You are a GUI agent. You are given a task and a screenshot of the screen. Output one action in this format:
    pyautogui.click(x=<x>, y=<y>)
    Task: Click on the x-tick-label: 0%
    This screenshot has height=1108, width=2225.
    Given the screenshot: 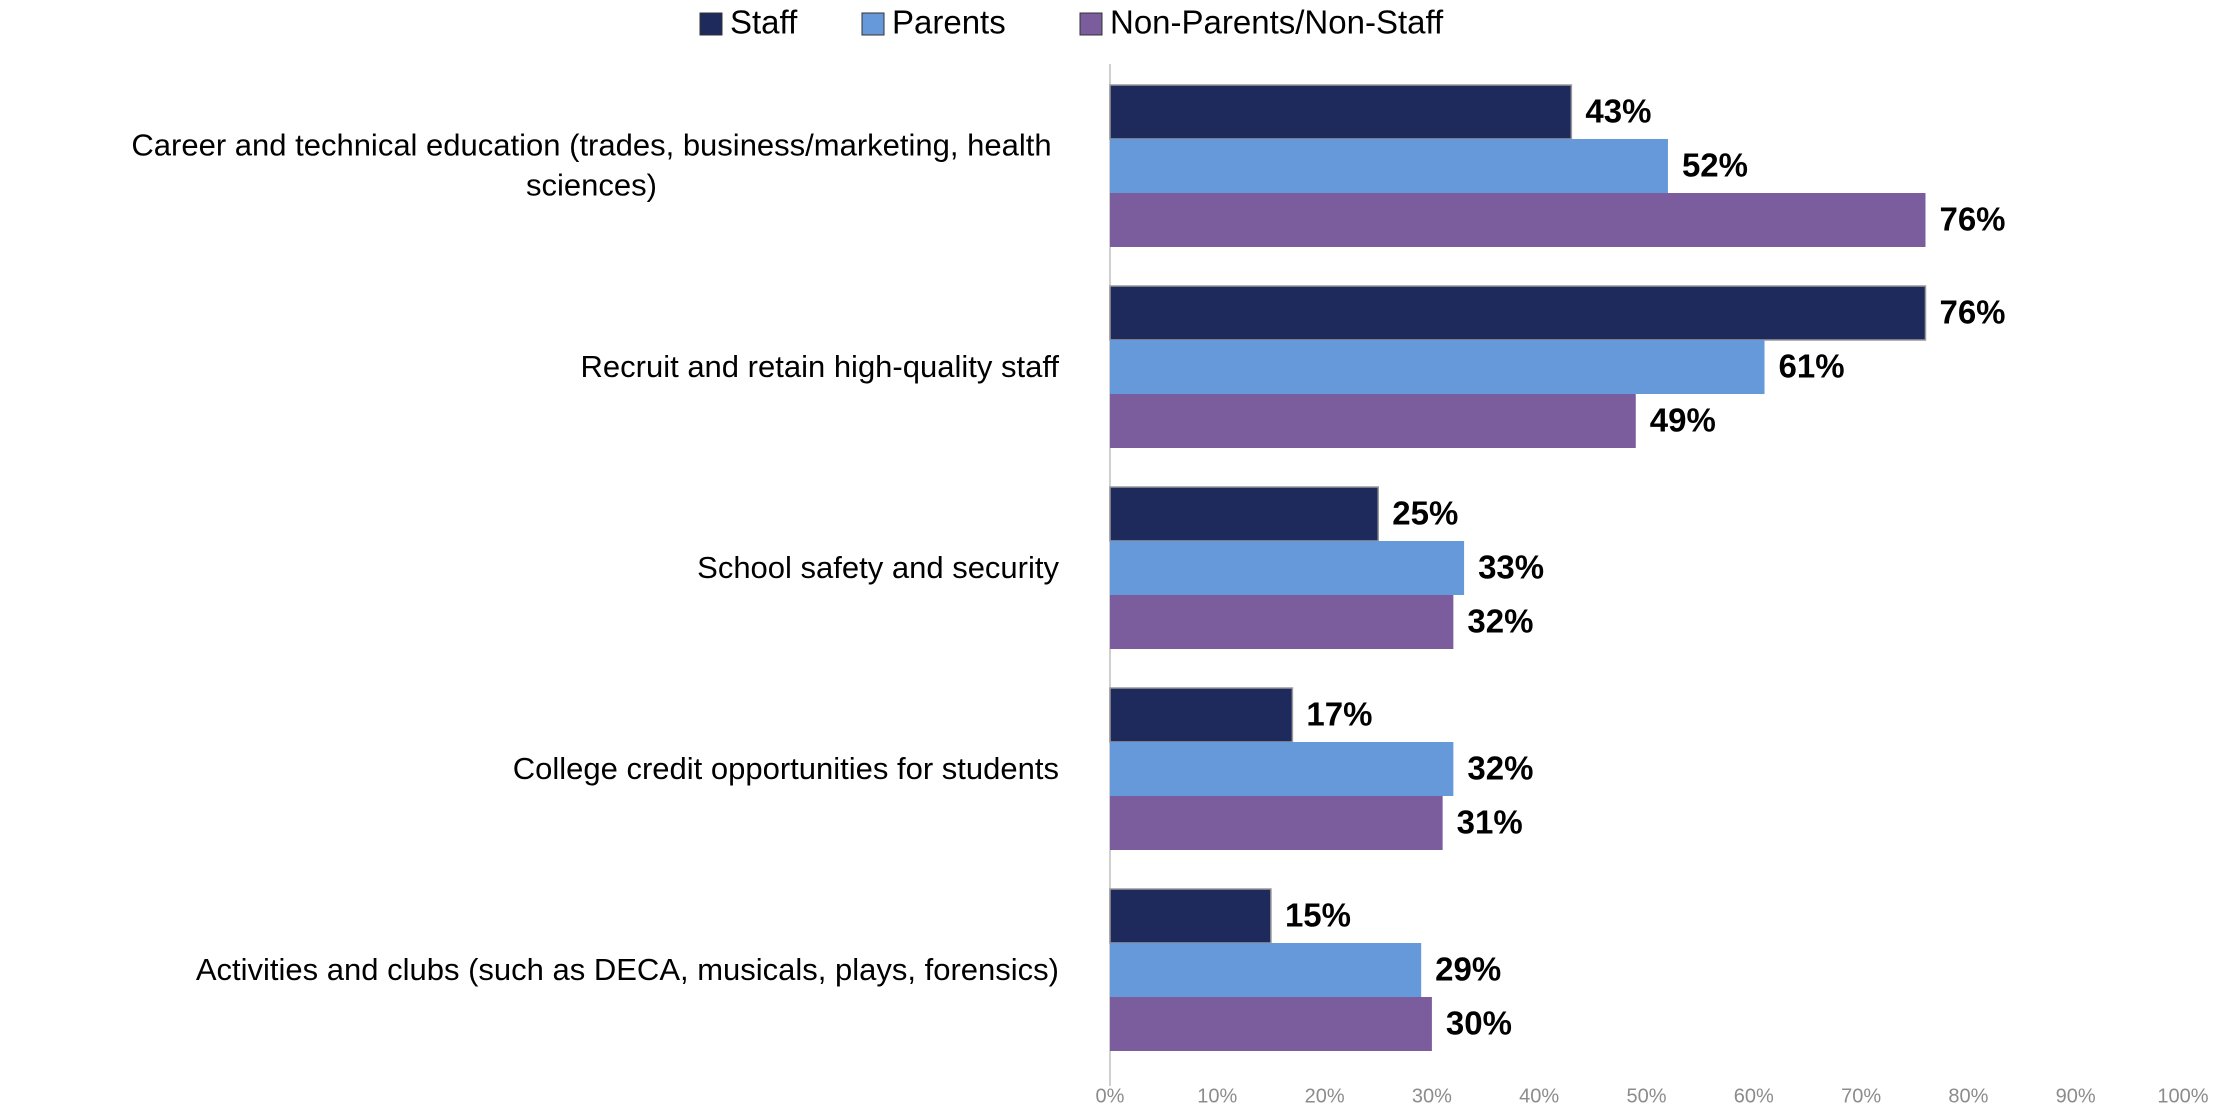 What is the action you would take?
    pyautogui.click(x=1110, y=1096)
    